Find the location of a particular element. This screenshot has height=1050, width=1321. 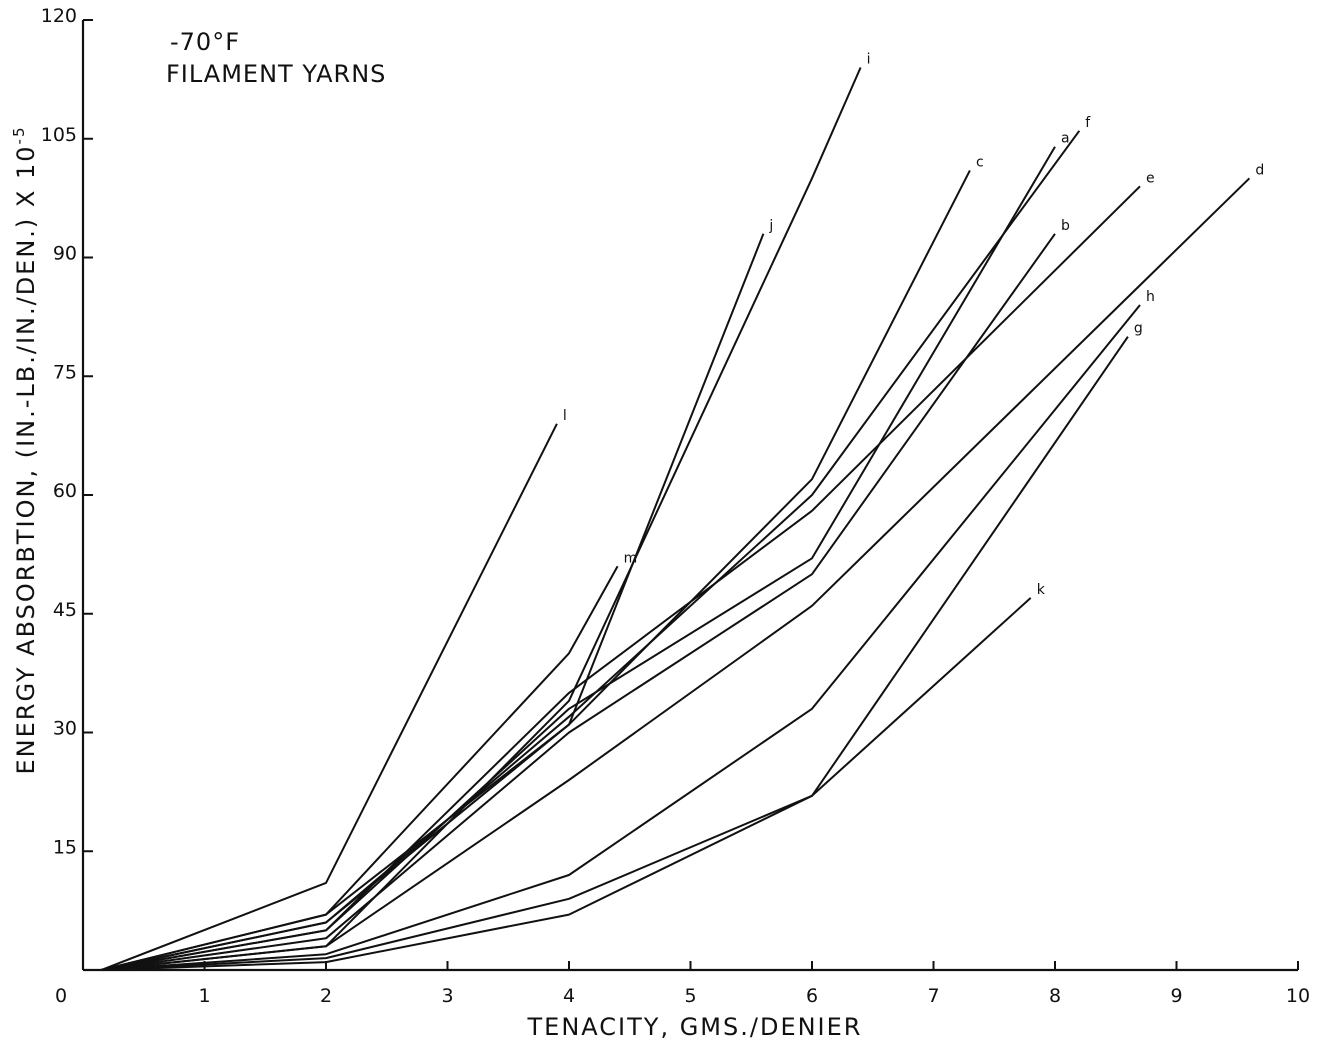

x-tick-label: 7 is located at coordinates (933, 996).